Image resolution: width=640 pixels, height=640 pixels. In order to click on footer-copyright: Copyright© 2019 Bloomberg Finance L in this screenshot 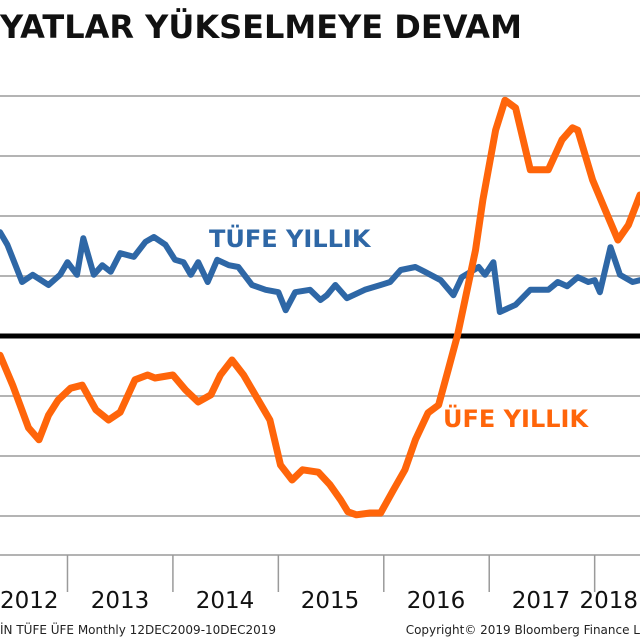, I will do `click(522, 630)`.